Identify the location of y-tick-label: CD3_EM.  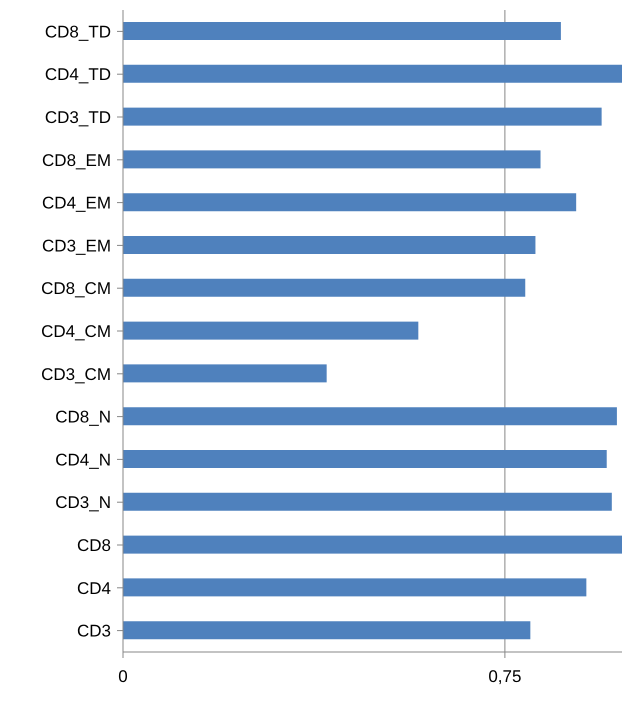
(76, 246).